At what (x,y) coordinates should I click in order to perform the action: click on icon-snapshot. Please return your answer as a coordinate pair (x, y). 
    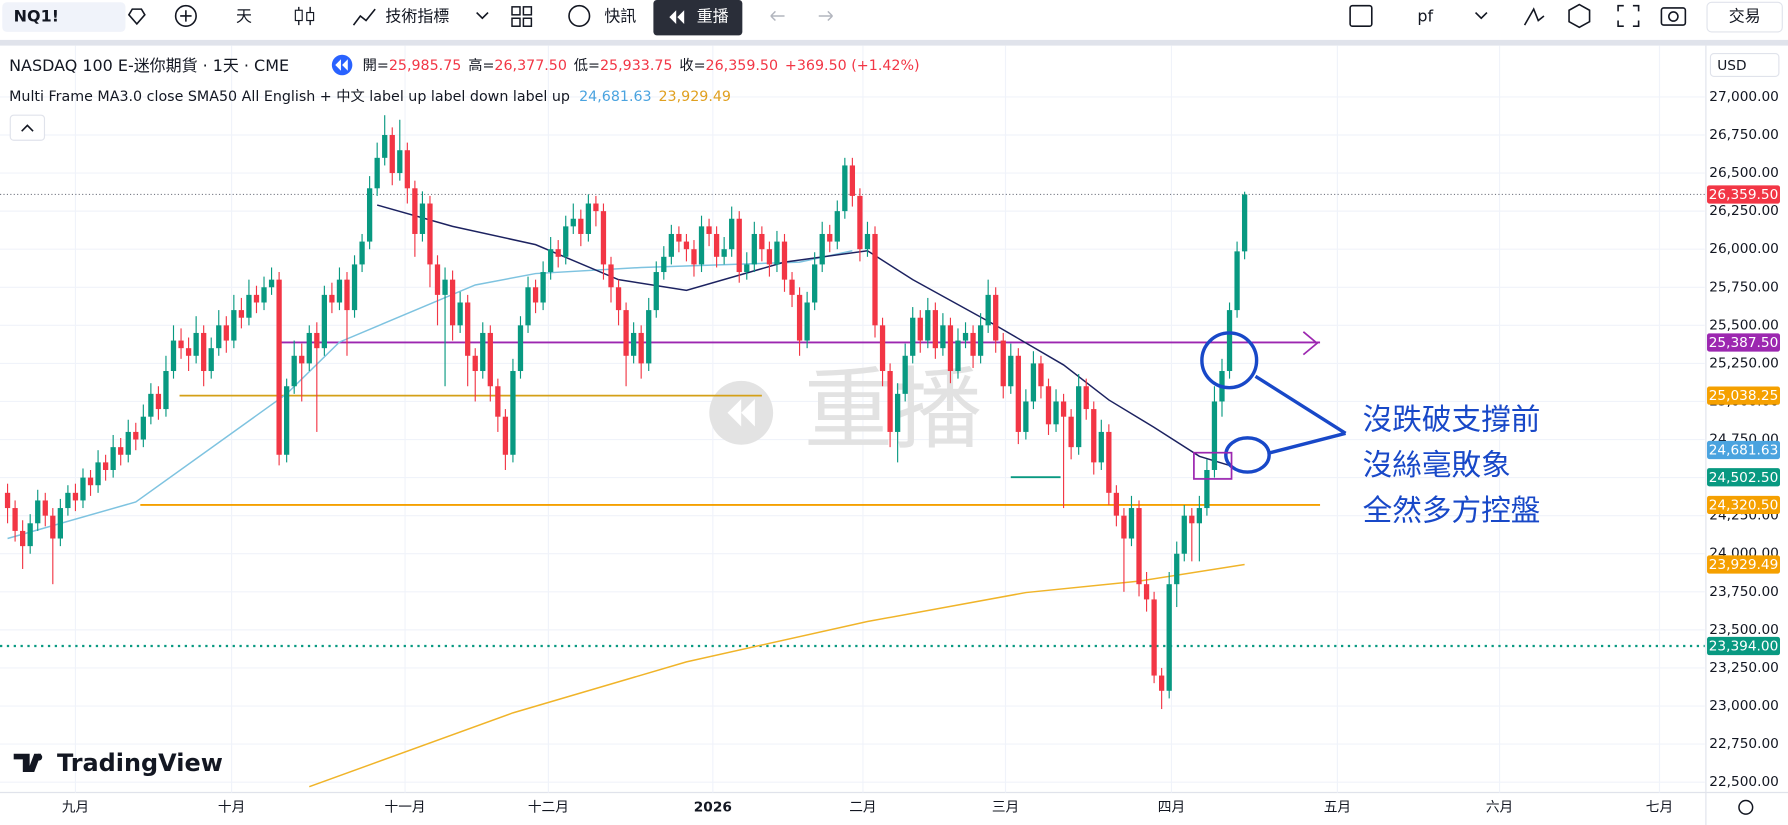
    Looking at the image, I should click on (1673, 16).